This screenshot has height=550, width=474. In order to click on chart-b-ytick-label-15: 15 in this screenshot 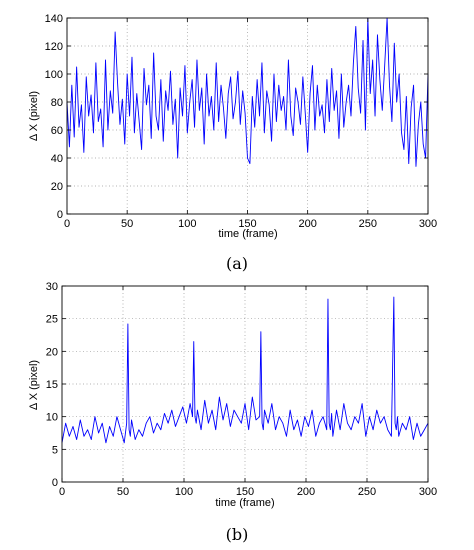, I will do `click(52, 385)`.